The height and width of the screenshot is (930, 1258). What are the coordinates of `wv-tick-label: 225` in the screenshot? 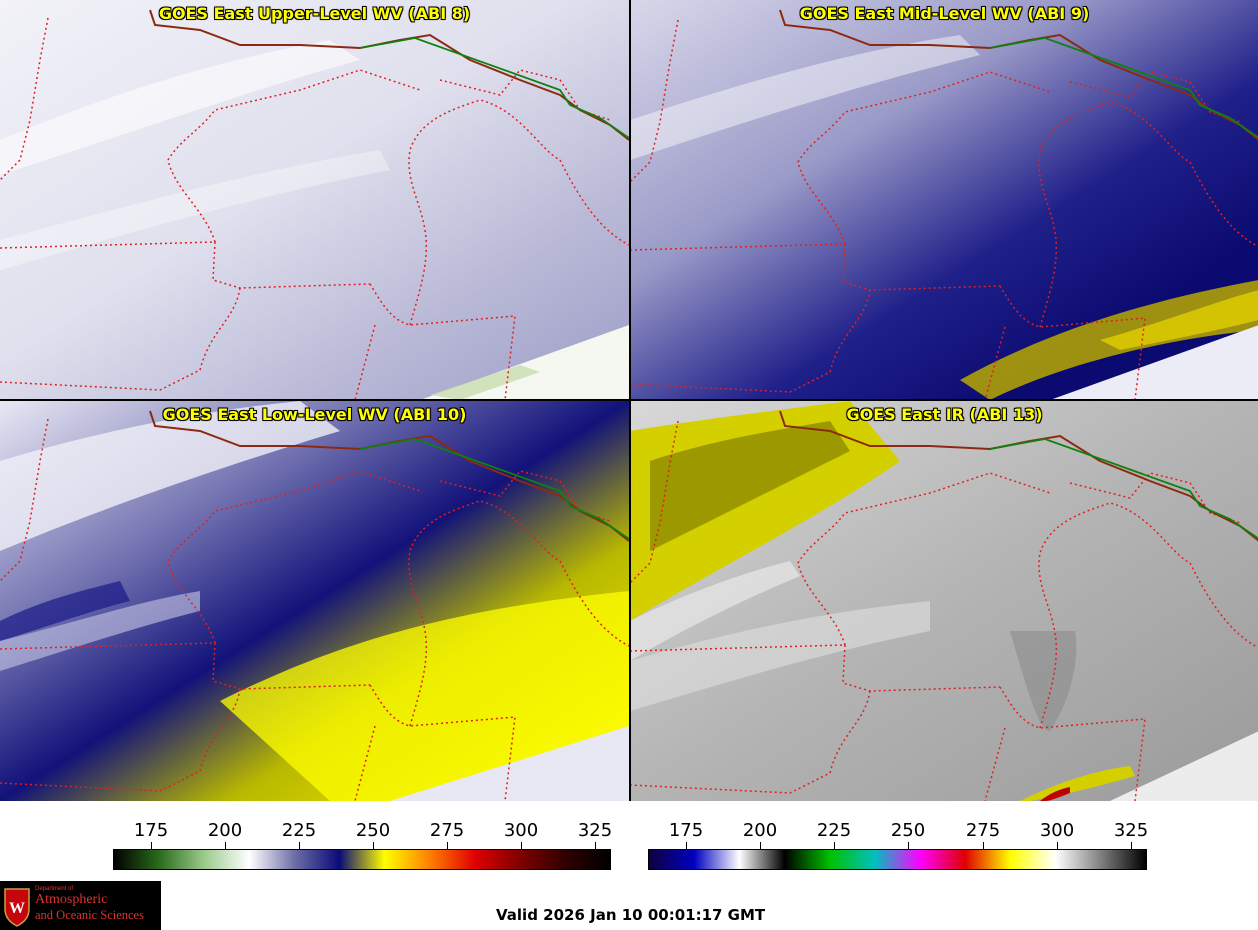 It's located at (299, 830).